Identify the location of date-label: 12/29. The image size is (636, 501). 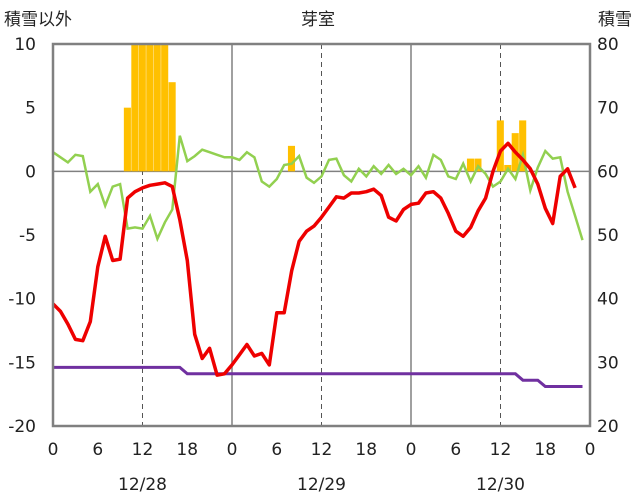
(321, 485).